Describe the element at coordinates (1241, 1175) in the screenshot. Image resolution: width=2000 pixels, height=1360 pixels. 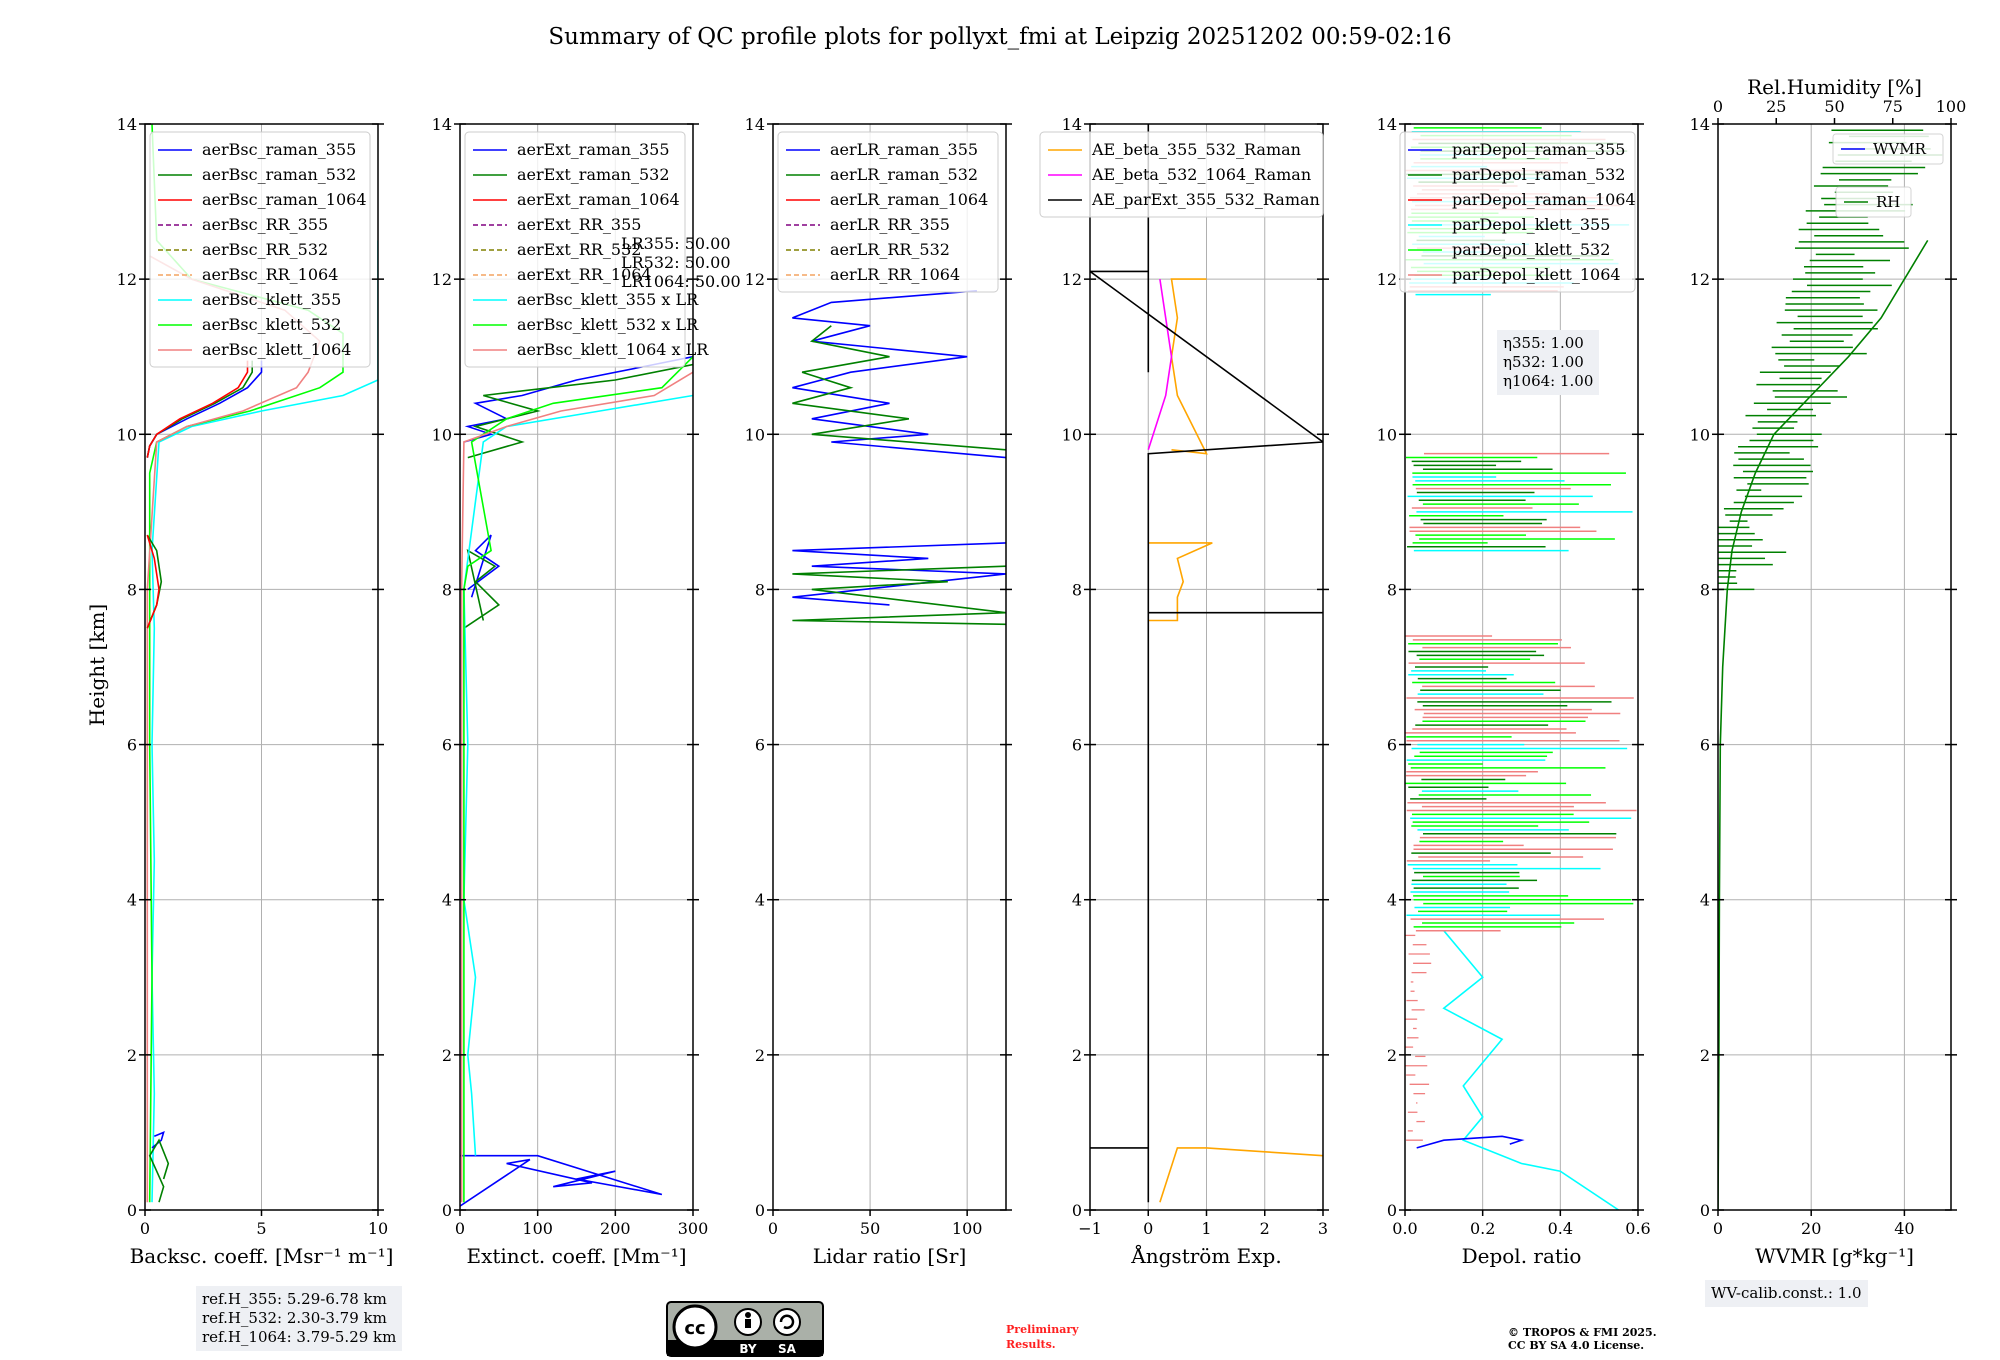
I see `series-line-AE_beta_355_532_Raman` at that location.